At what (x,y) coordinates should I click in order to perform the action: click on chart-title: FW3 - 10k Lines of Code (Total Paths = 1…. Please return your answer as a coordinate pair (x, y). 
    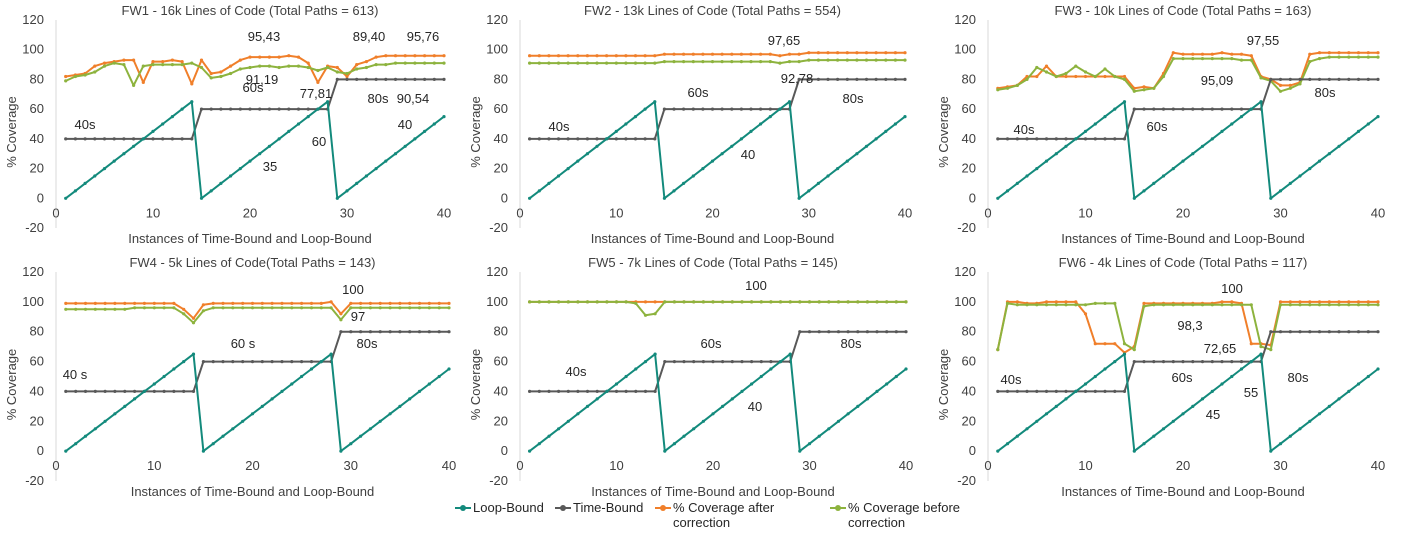
    Looking at the image, I should click on (1183, 10).